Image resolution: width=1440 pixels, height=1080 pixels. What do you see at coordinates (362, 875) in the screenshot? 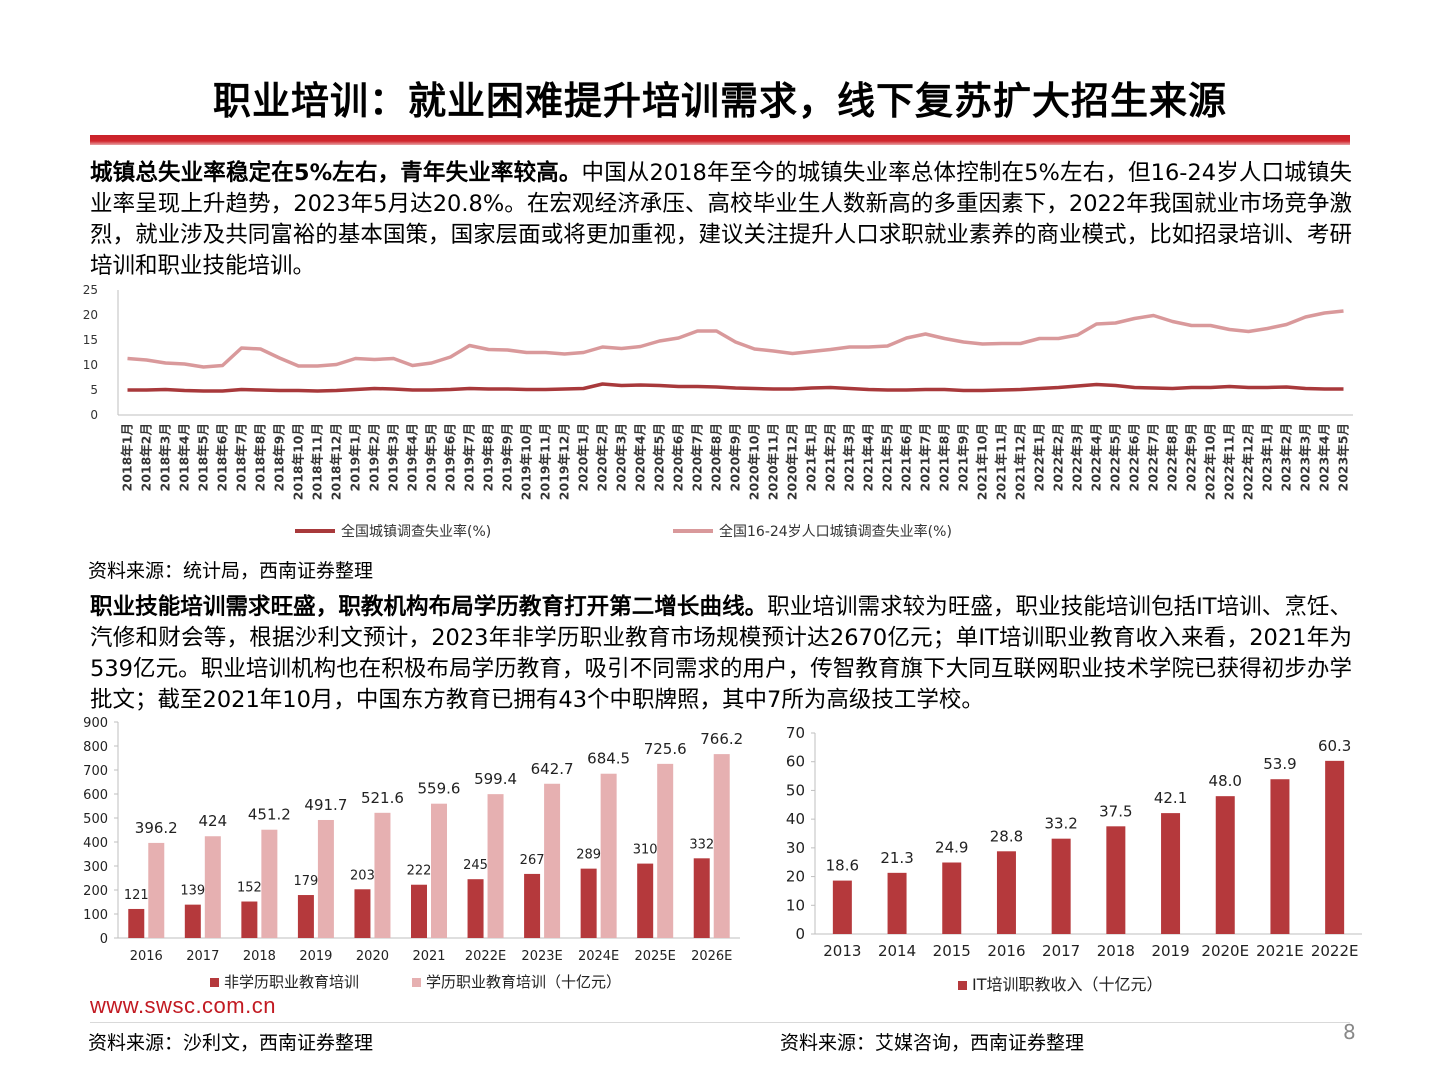
I see `data-label-1: 203` at bounding box center [362, 875].